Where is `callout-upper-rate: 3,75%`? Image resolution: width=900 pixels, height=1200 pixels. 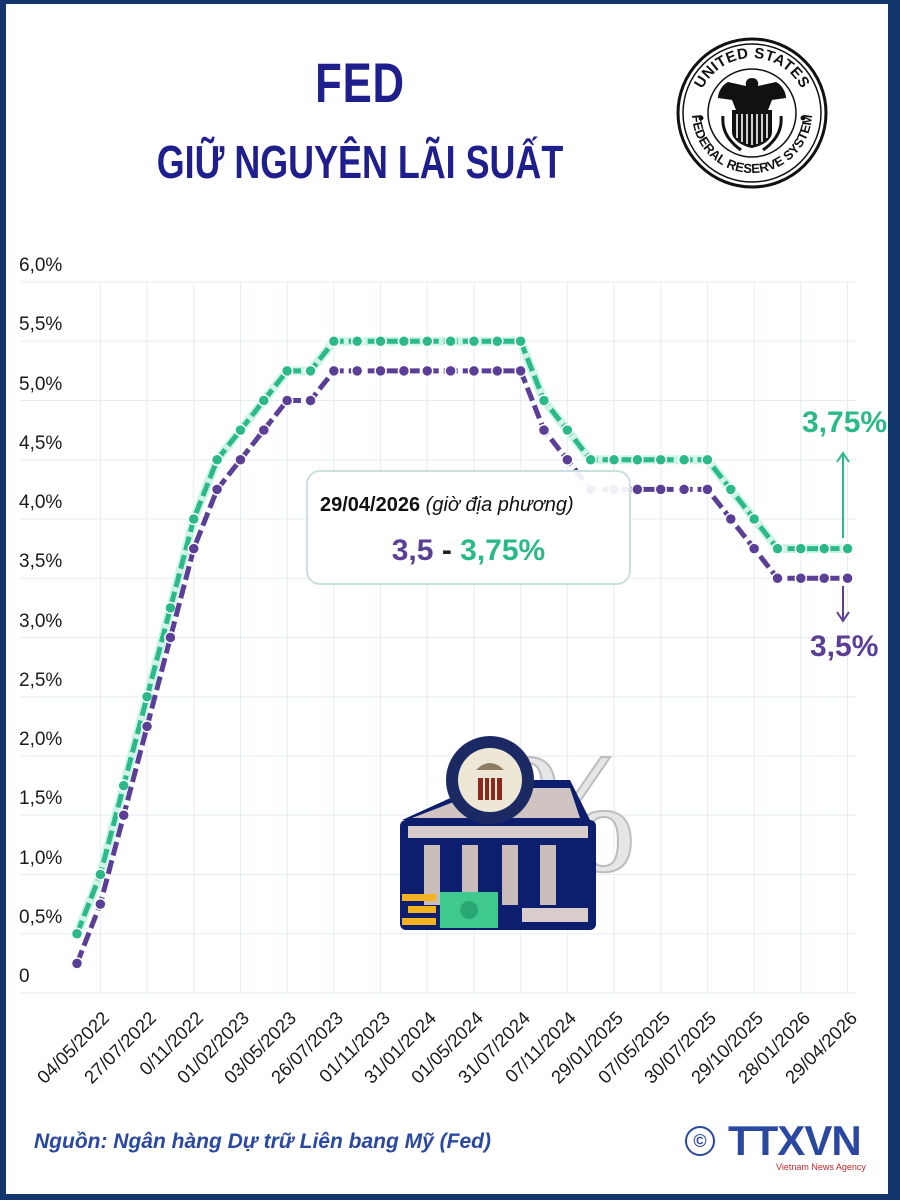 callout-upper-rate: 3,75% is located at coordinates (503, 550).